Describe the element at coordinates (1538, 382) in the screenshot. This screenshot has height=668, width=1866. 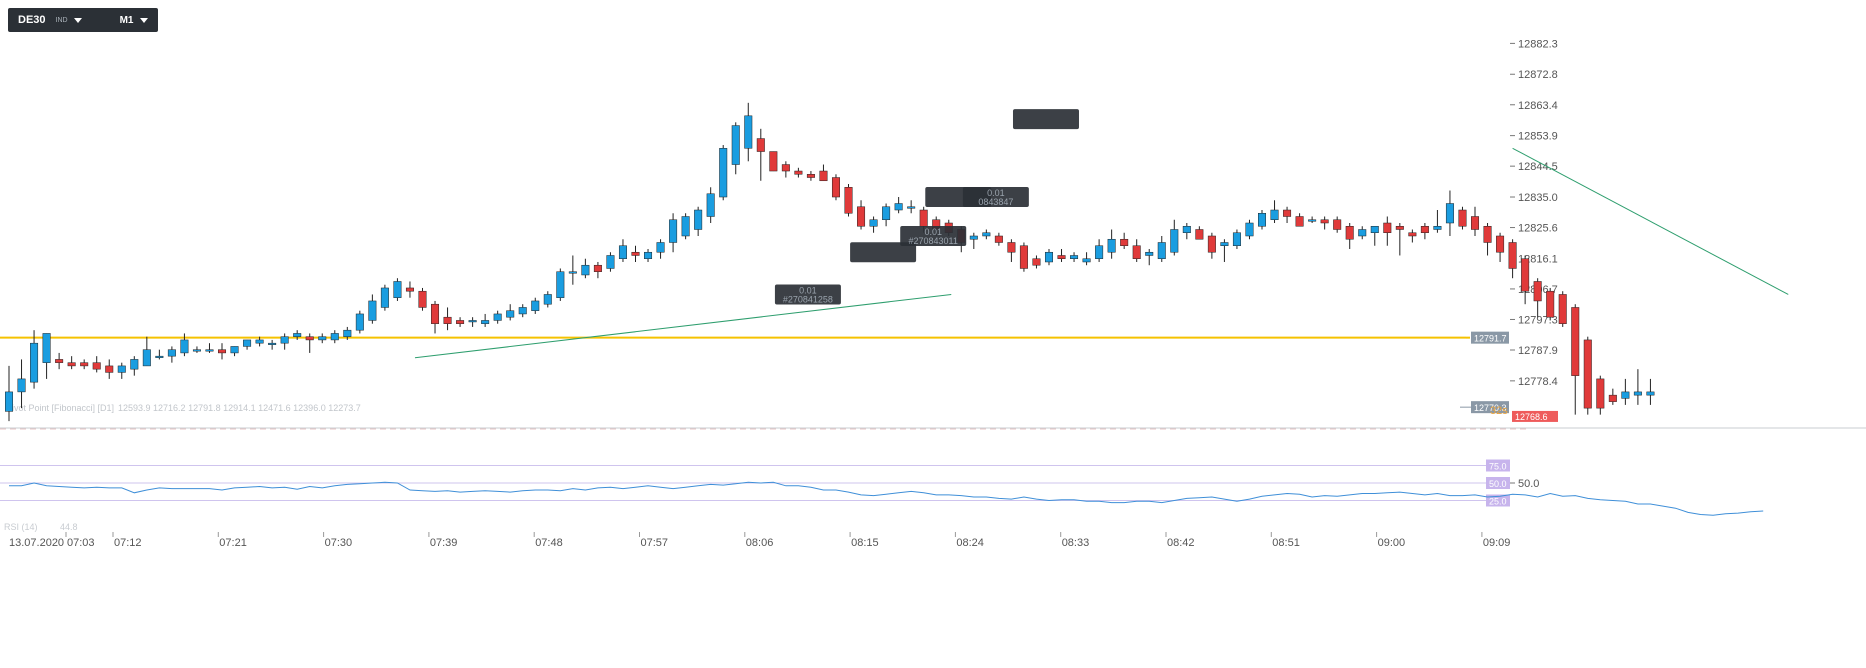
I see `y-tick-label: 12778.4` at that location.